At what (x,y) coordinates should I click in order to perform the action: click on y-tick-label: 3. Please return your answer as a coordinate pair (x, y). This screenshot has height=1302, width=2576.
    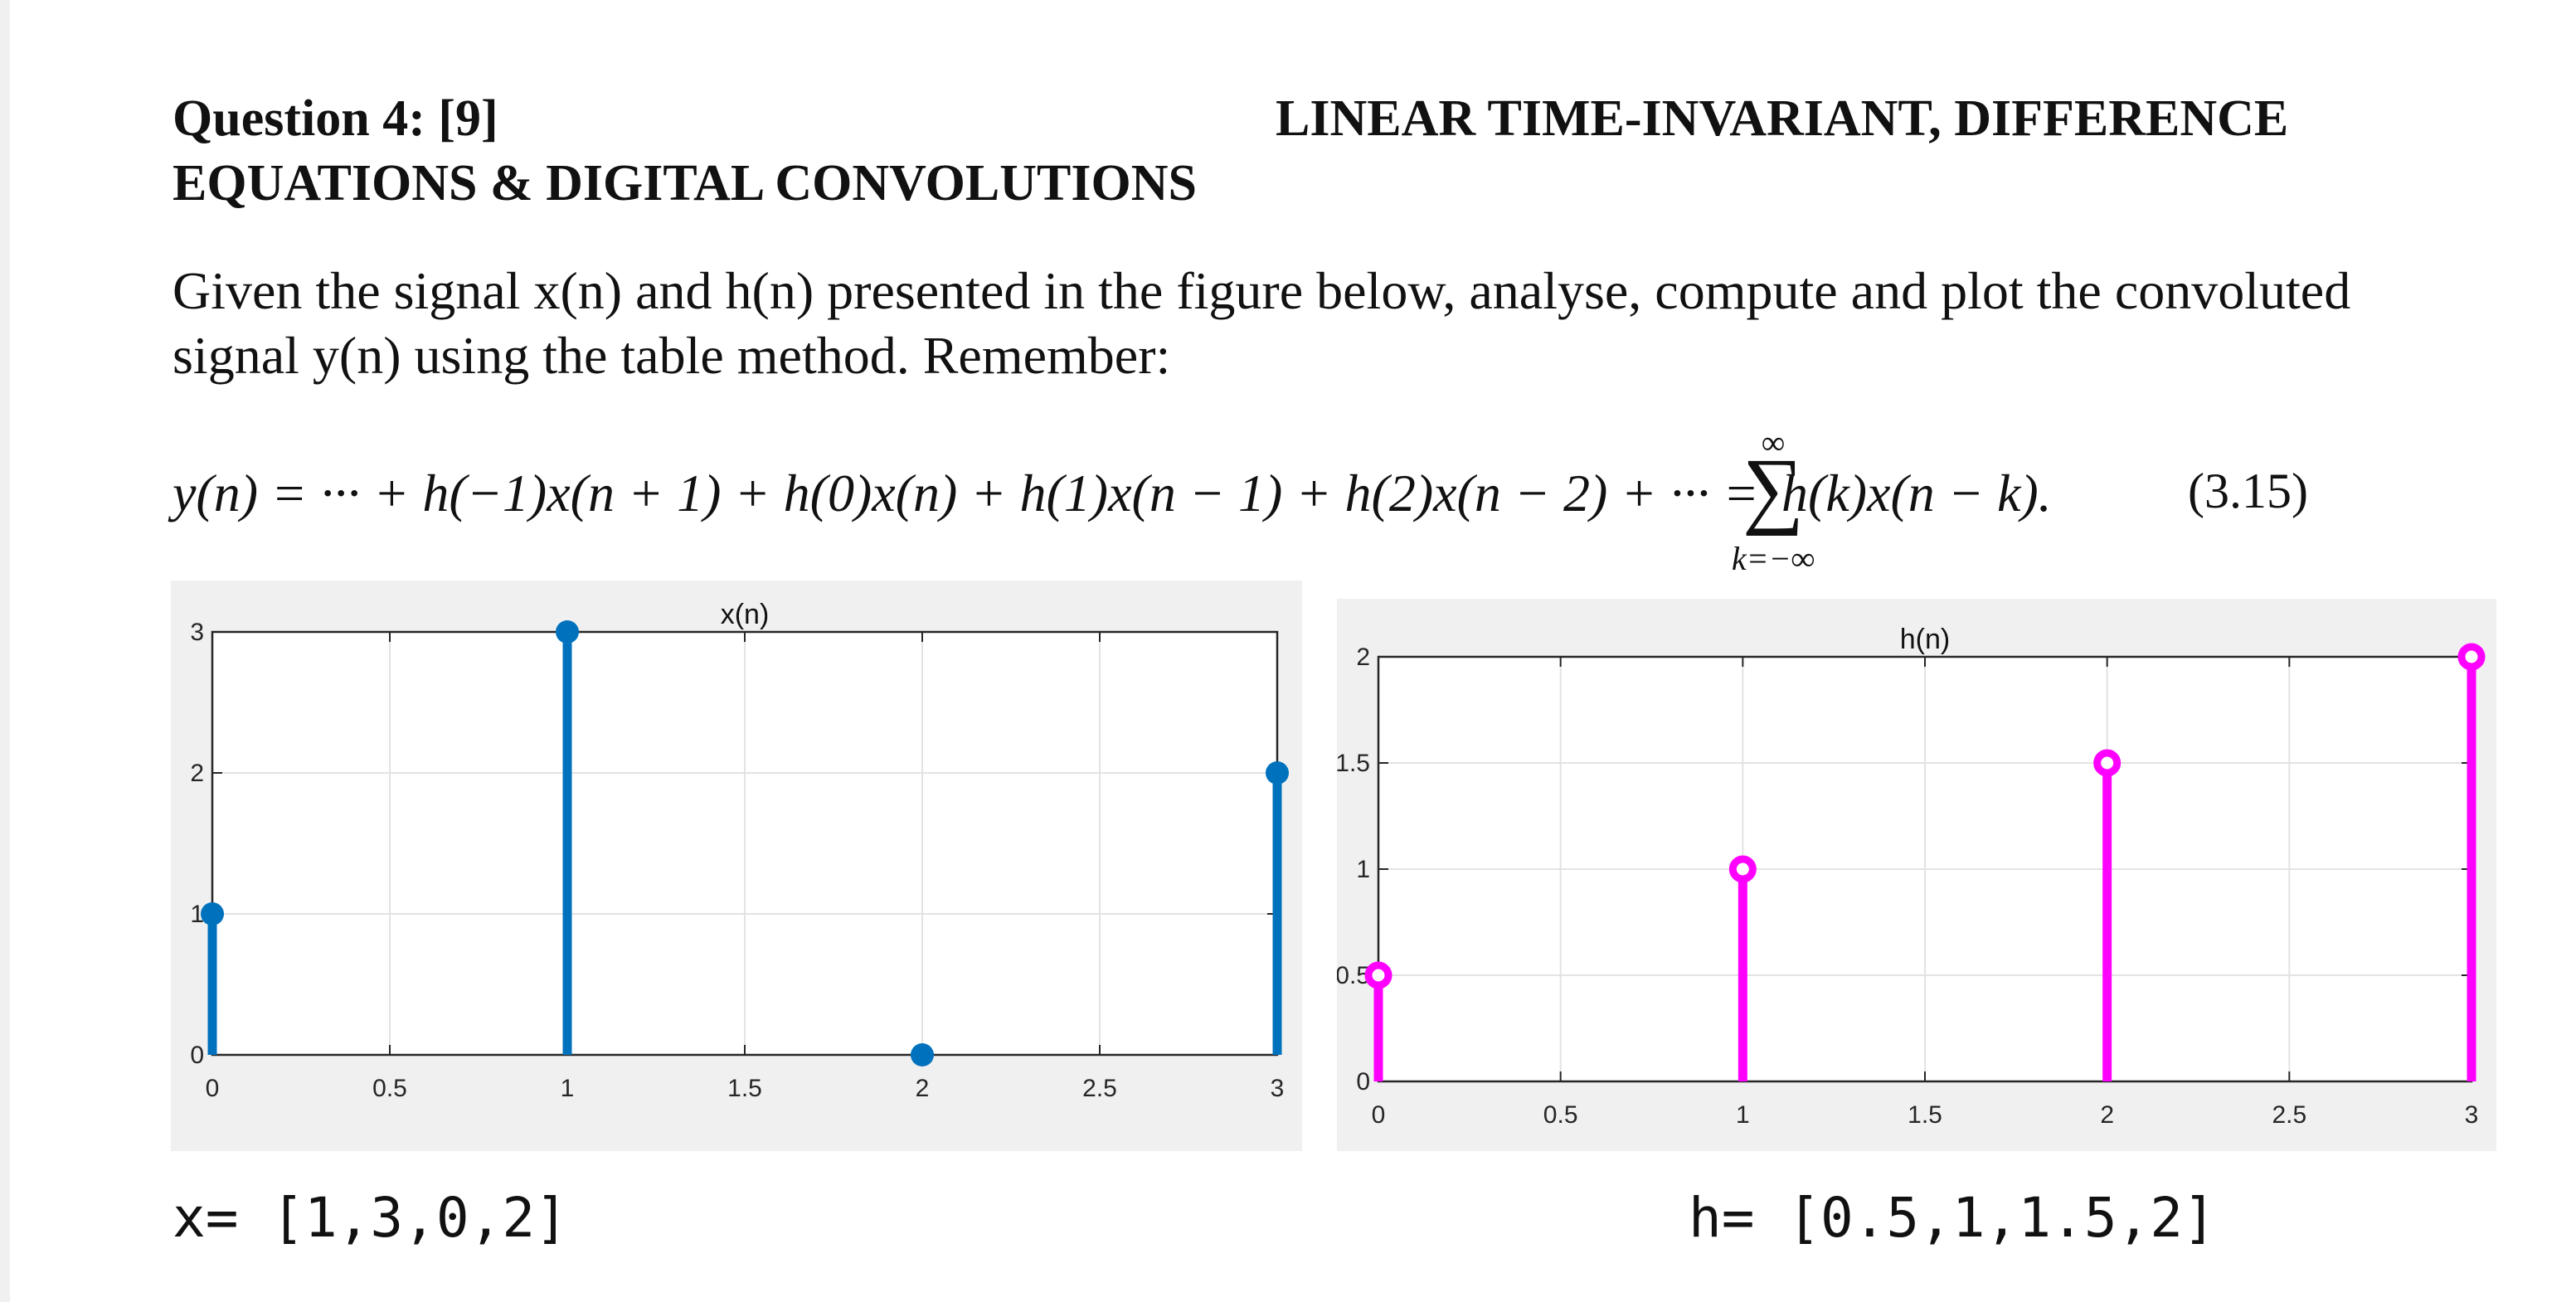
    Looking at the image, I should click on (197, 632).